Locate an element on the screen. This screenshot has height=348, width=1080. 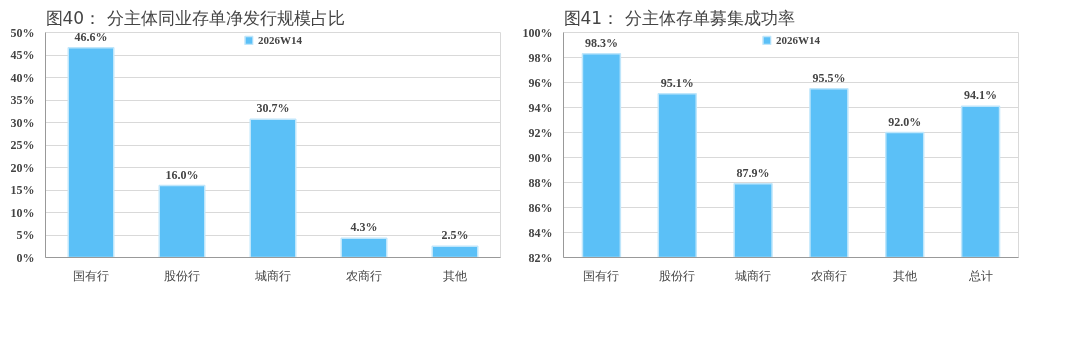
y-tick-label: 35% is located at coordinates (22, 100).